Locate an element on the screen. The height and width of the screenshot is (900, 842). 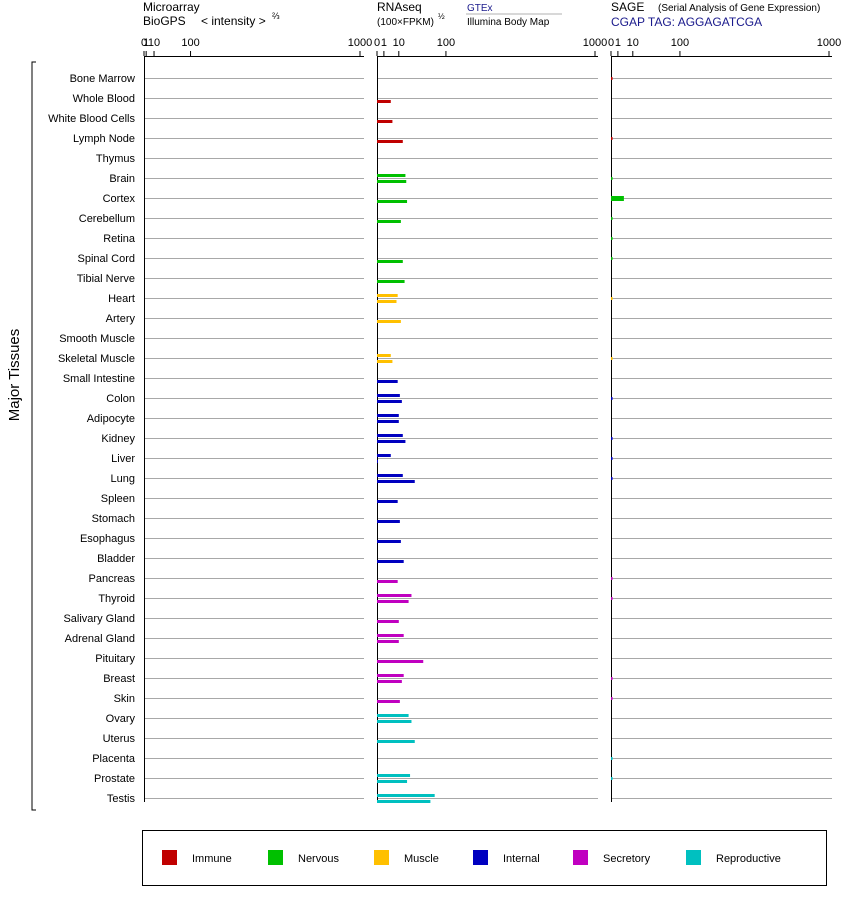
tissue-label: Cerebellum is located at coordinates (107, 219).